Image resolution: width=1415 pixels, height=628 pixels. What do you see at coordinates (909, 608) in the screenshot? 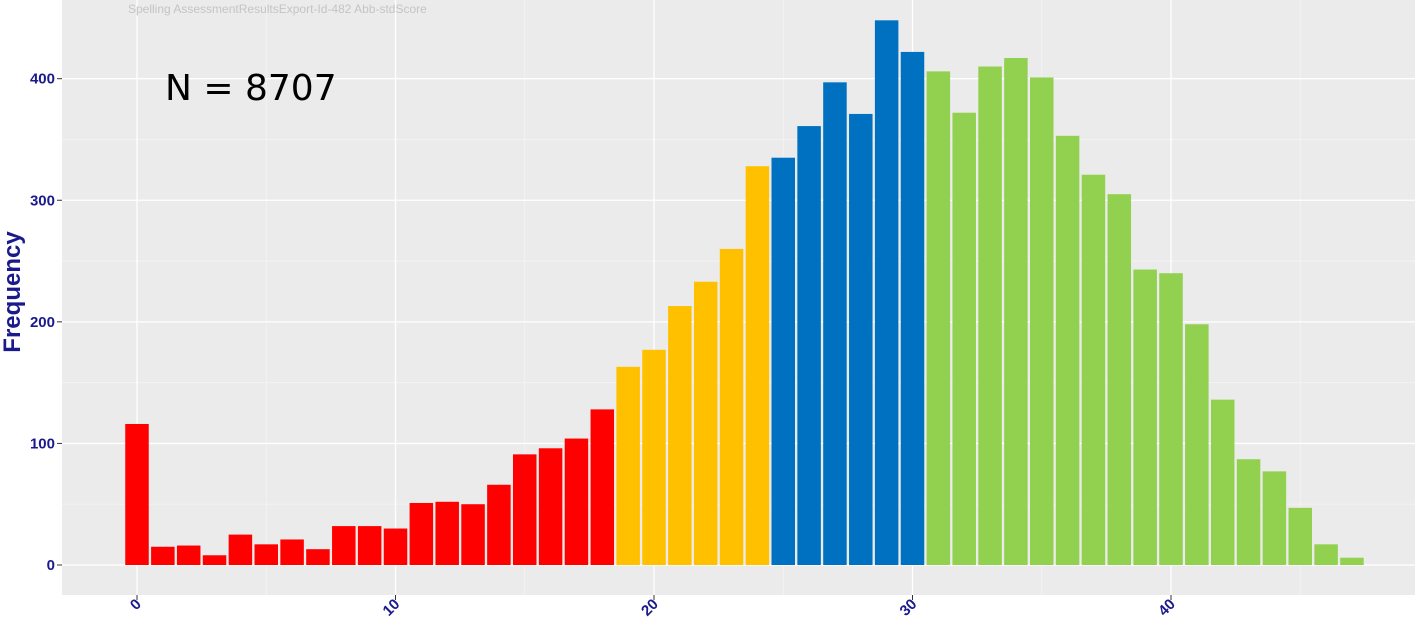
I see `x-tick-label: 30` at bounding box center [909, 608].